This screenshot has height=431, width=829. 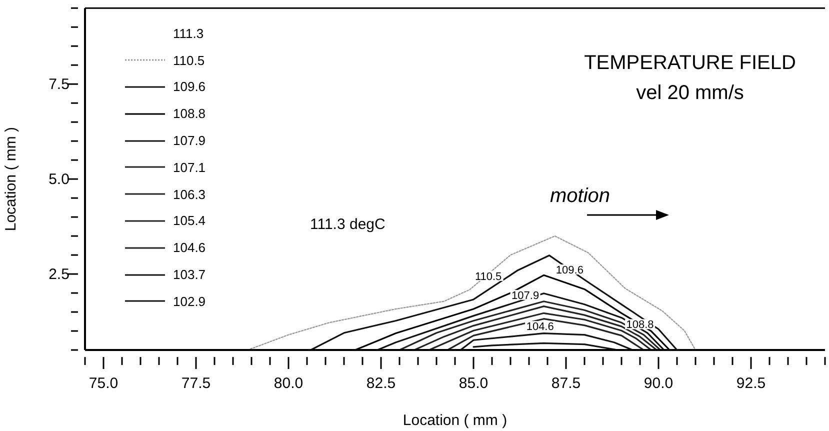 What do you see at coordinates (455, 420) in the screenshot?
I see `x-axis-title: Location ( mm )` at bounding box center [455, 420].